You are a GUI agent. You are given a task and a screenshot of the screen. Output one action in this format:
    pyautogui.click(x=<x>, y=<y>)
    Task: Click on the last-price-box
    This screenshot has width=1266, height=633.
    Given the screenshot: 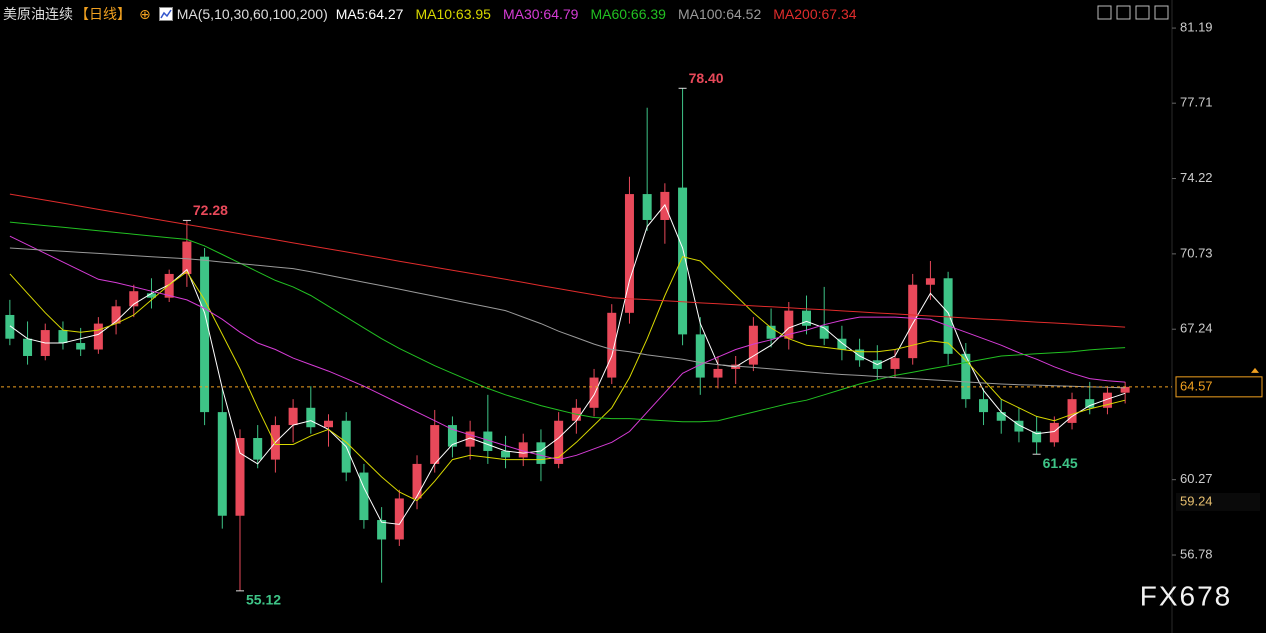 What is the action you would take?
    pyautogui.click(x=1219, y=387)
    